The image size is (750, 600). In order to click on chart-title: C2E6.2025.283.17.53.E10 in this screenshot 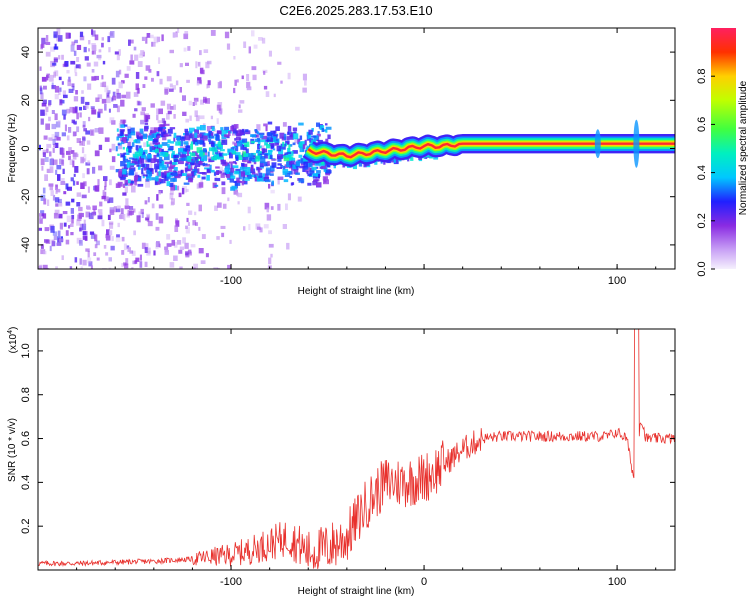, I will do `click(355, 10)`.